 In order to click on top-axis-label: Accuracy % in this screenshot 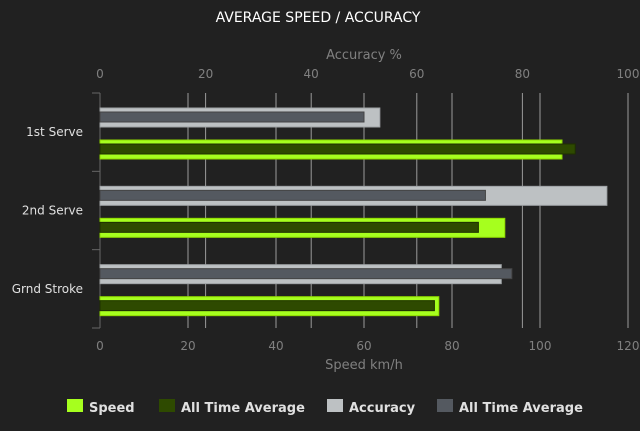, I will do `click(364, 55)`.